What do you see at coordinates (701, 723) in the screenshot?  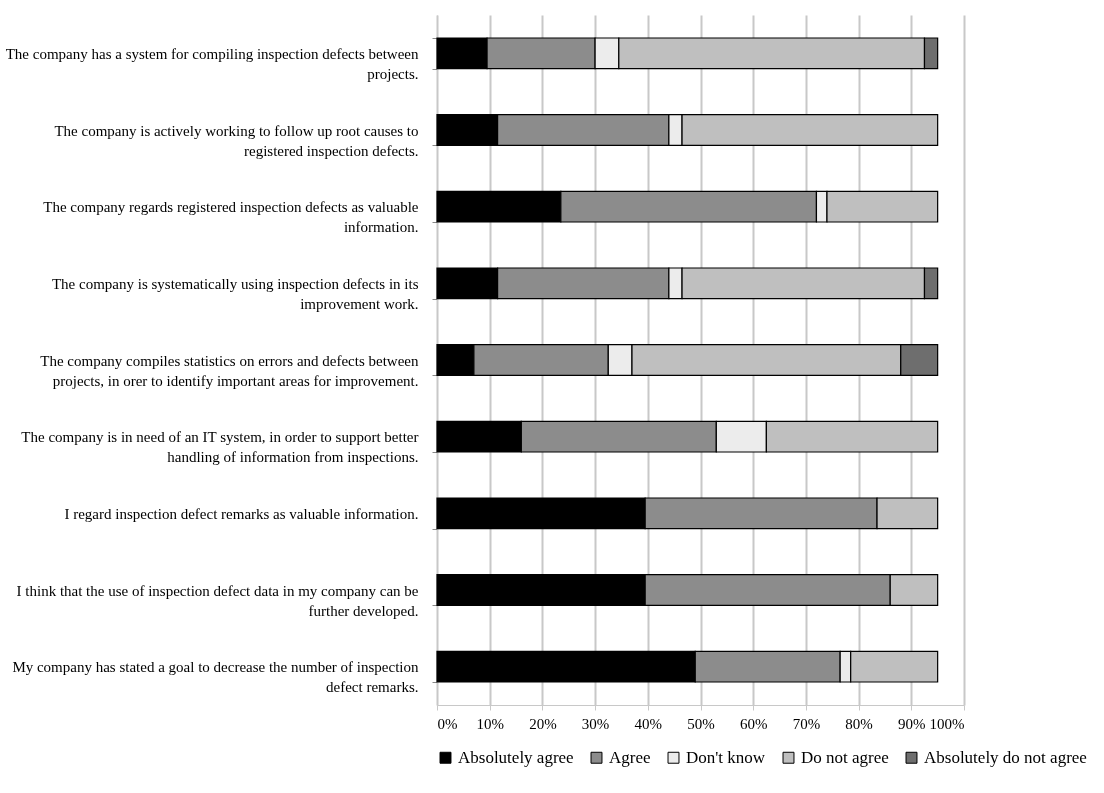 I see `x-tick-label: 50%` at bounding box center [701, 723].